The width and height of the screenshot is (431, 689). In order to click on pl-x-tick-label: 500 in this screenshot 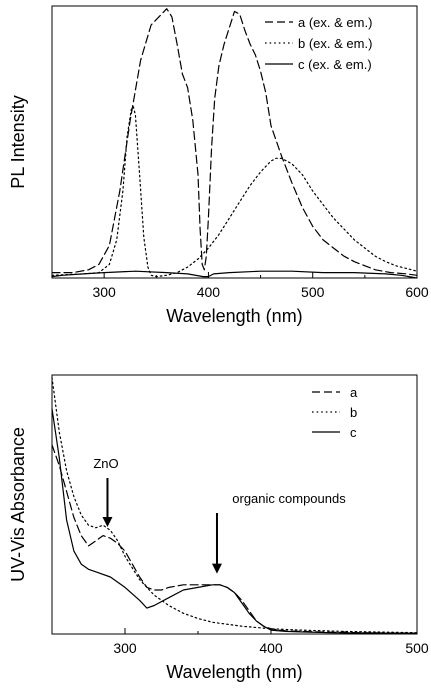, I will do `click(313, 292)`.